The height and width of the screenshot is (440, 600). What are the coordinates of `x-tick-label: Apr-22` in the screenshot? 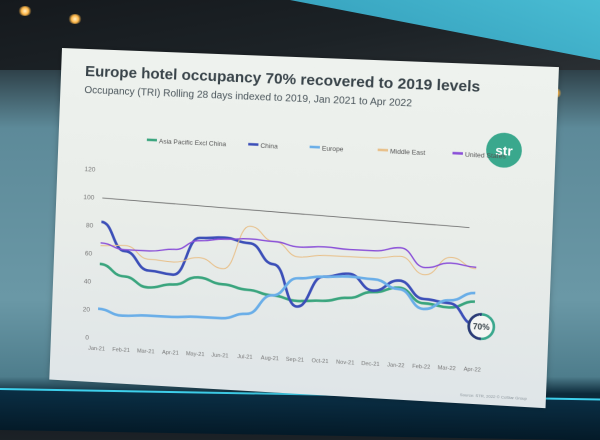 It's located at (472, 370).